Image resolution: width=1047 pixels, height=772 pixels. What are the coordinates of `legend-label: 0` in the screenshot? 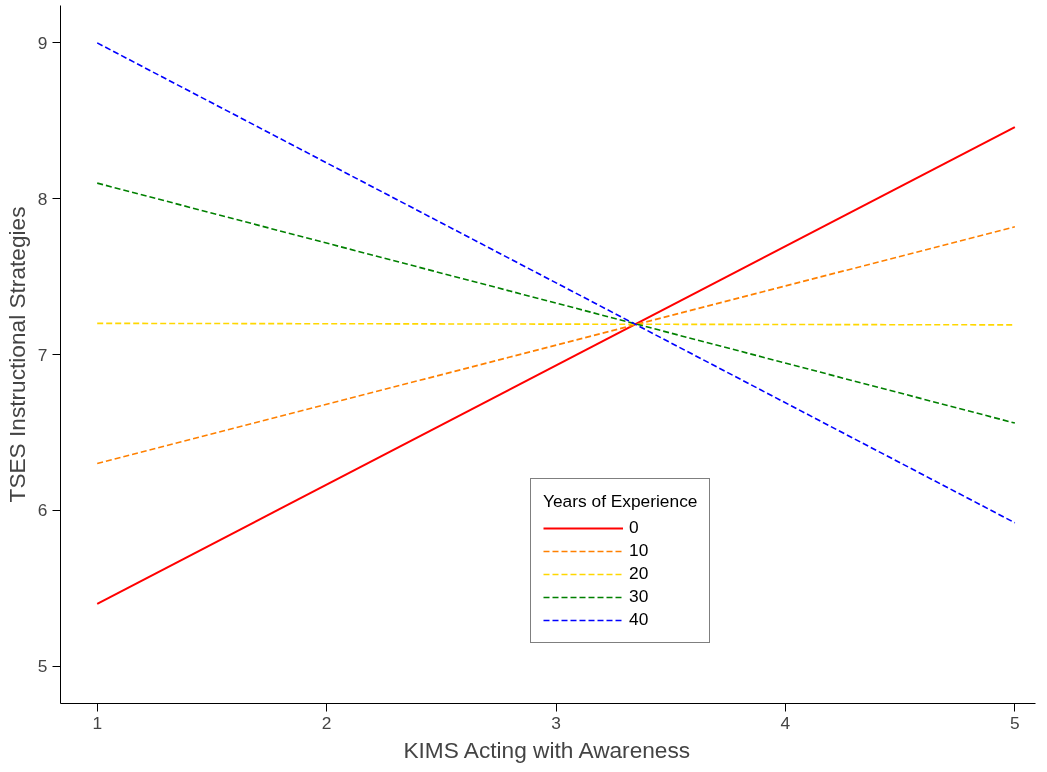 It's located at (634, 527).